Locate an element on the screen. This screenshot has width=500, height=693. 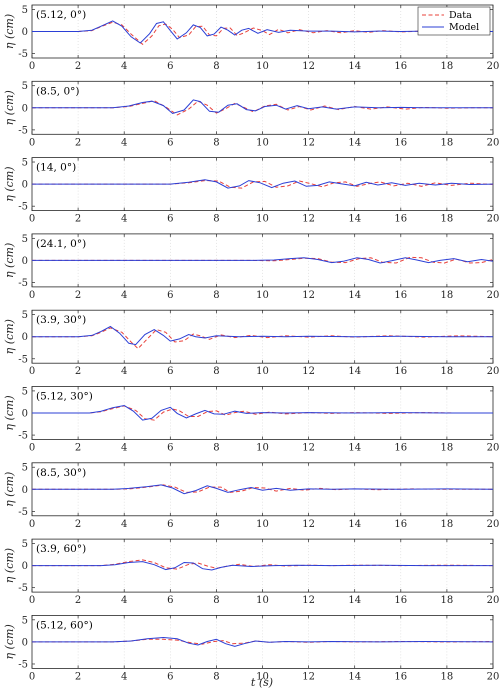
panel-label: (8.5, 0°) is located at coordinates (58, 91).